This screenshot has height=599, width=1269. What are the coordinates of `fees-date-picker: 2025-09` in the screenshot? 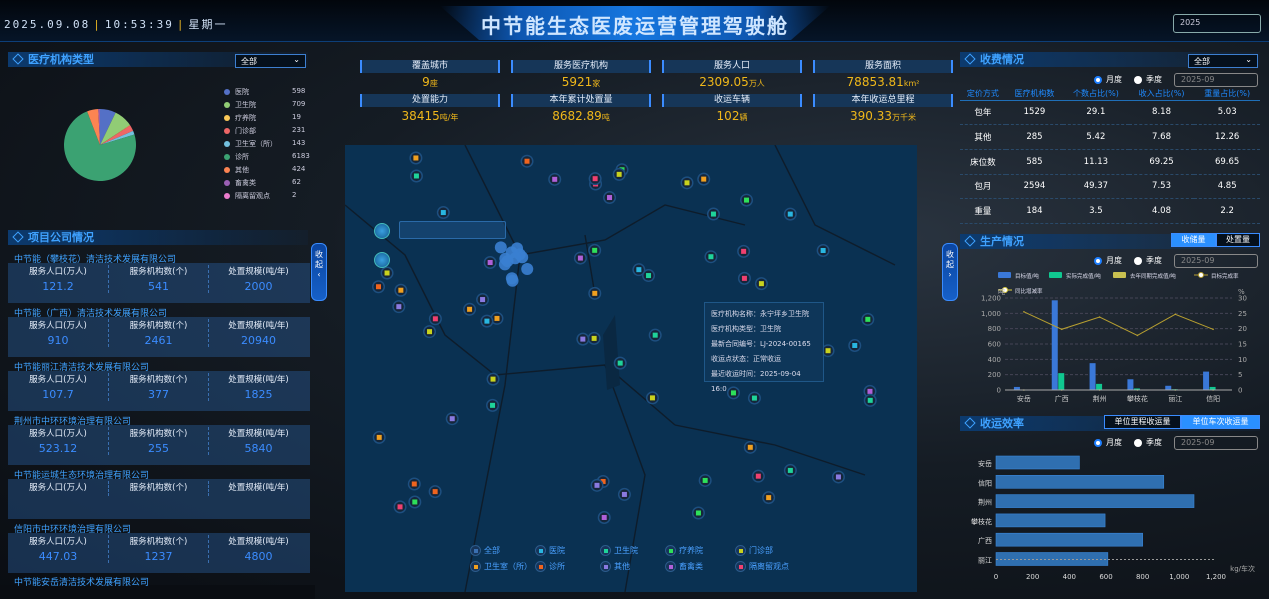 It's located at (1216, 80).